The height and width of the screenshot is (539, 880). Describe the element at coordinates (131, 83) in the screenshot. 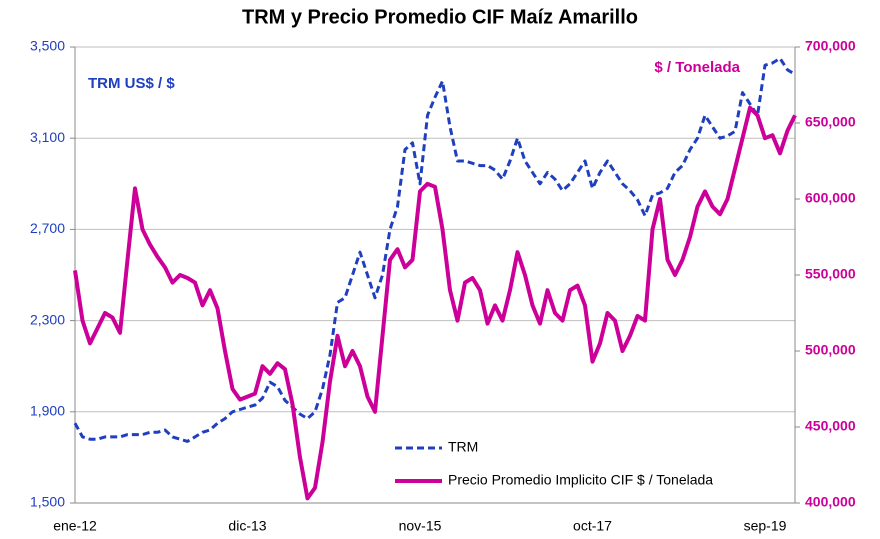

I see `left-axis-note: TRM US$ / $` at that location.